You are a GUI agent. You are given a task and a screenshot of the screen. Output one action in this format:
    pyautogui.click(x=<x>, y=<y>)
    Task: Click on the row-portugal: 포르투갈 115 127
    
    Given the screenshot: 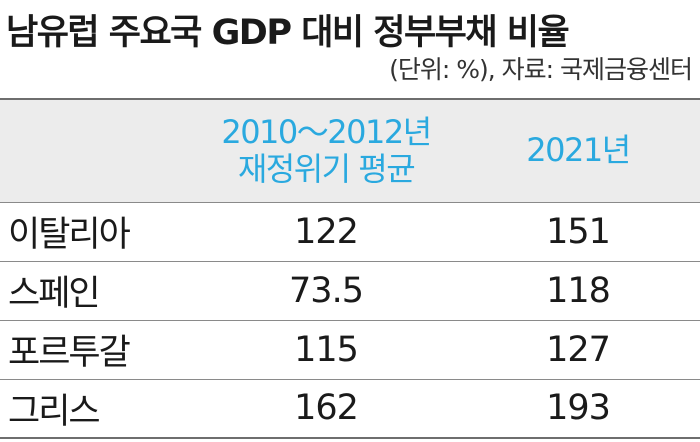 What is the action you would take?
    pyautogui.click(x=350, y=349)
    